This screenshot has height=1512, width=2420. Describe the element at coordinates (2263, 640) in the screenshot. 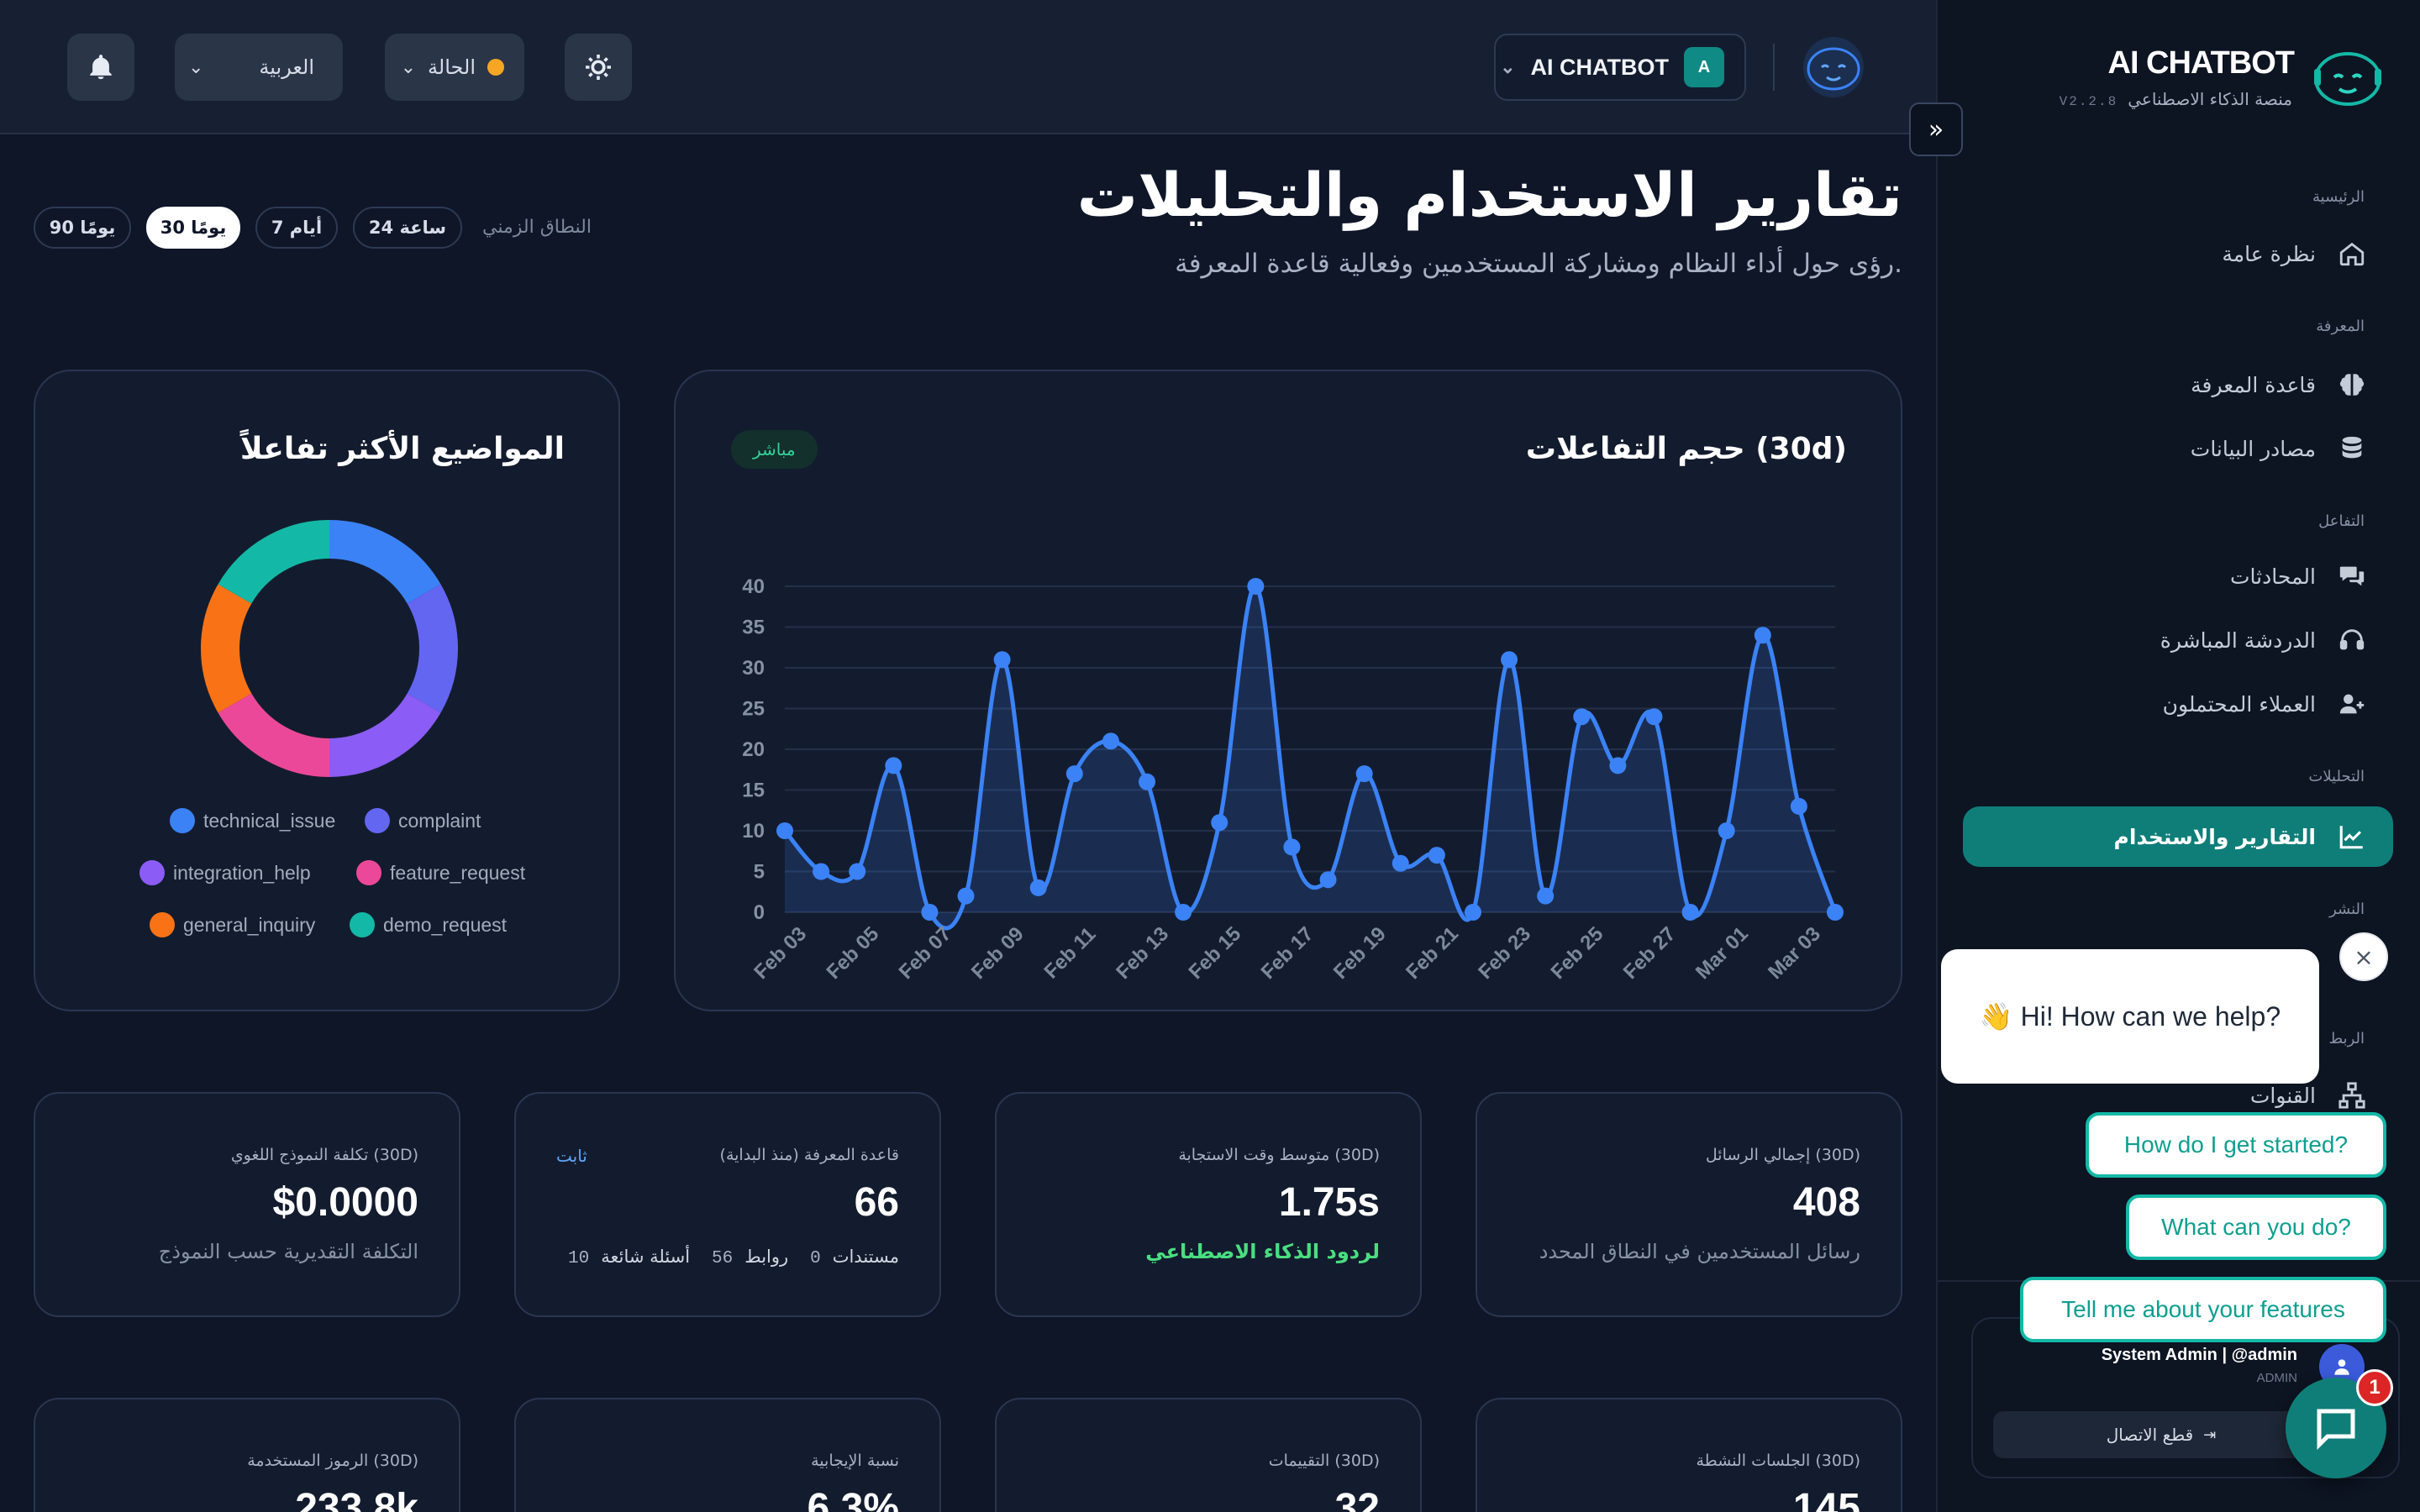

I see `sidebar-item-live-chat: الدردشة المباشرة` at that location.